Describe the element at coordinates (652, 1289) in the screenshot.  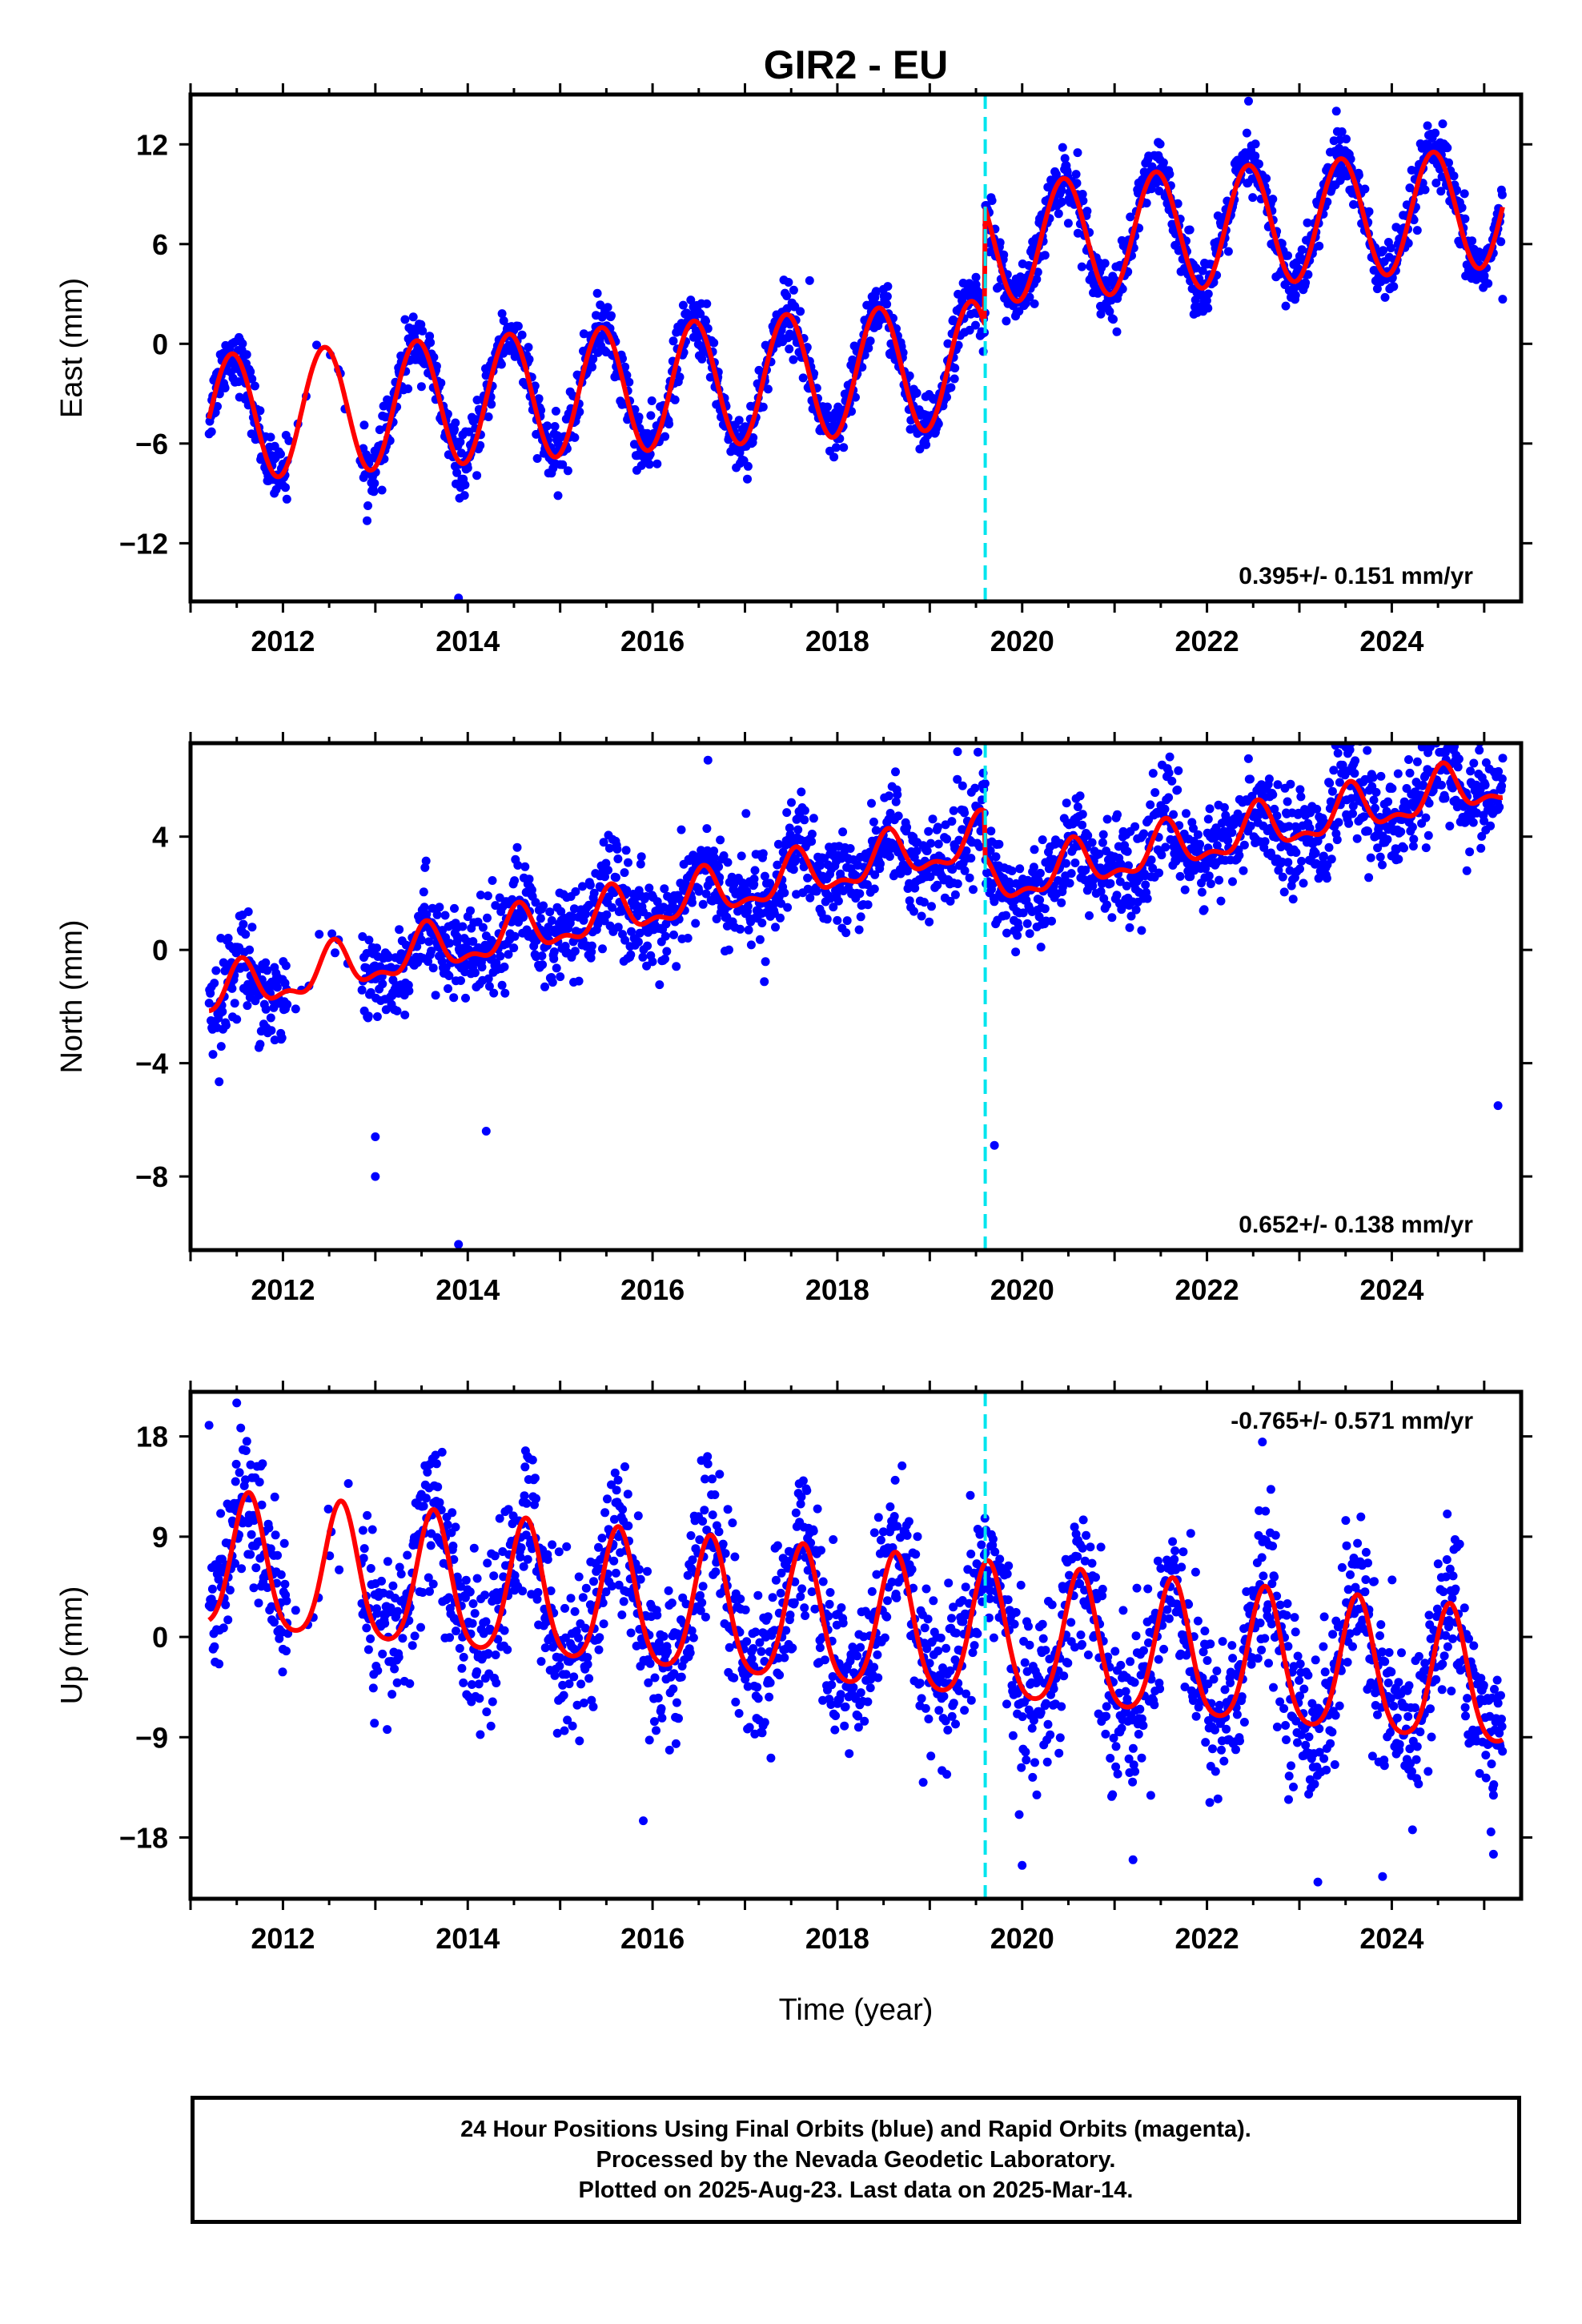
I see `x-tick-label: 2016` at that location.